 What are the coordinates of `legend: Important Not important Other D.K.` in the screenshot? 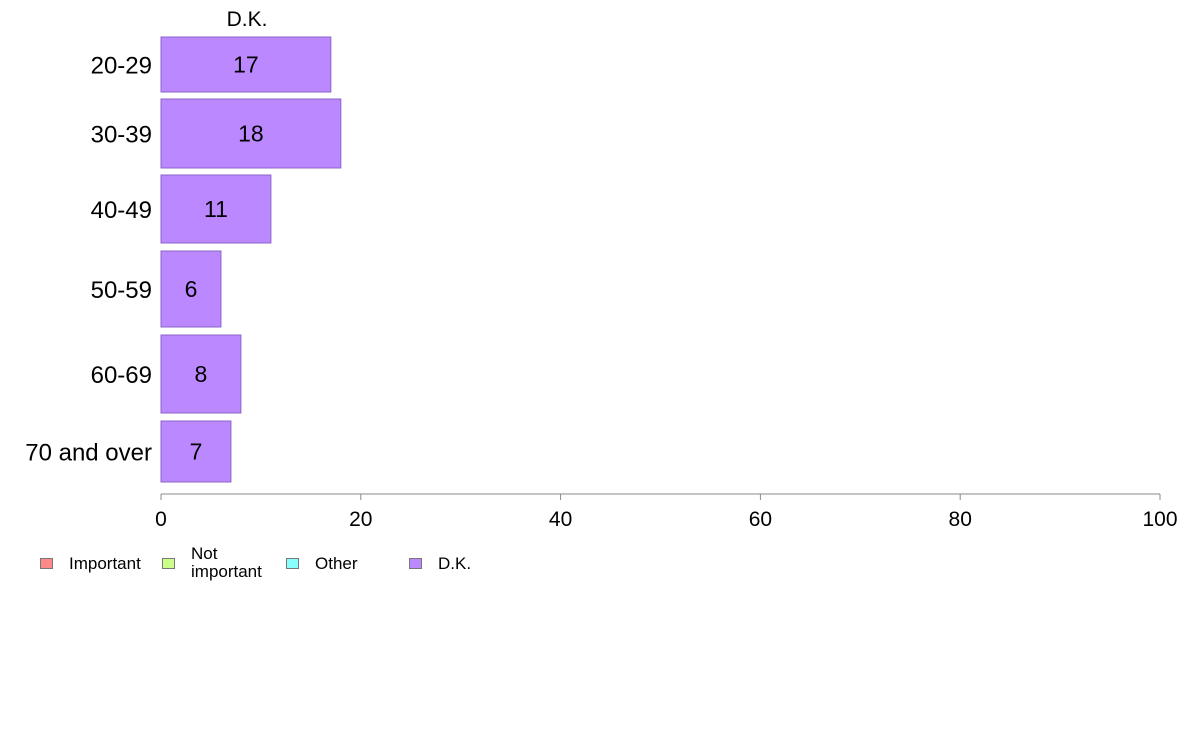 It's located at (594, 570).